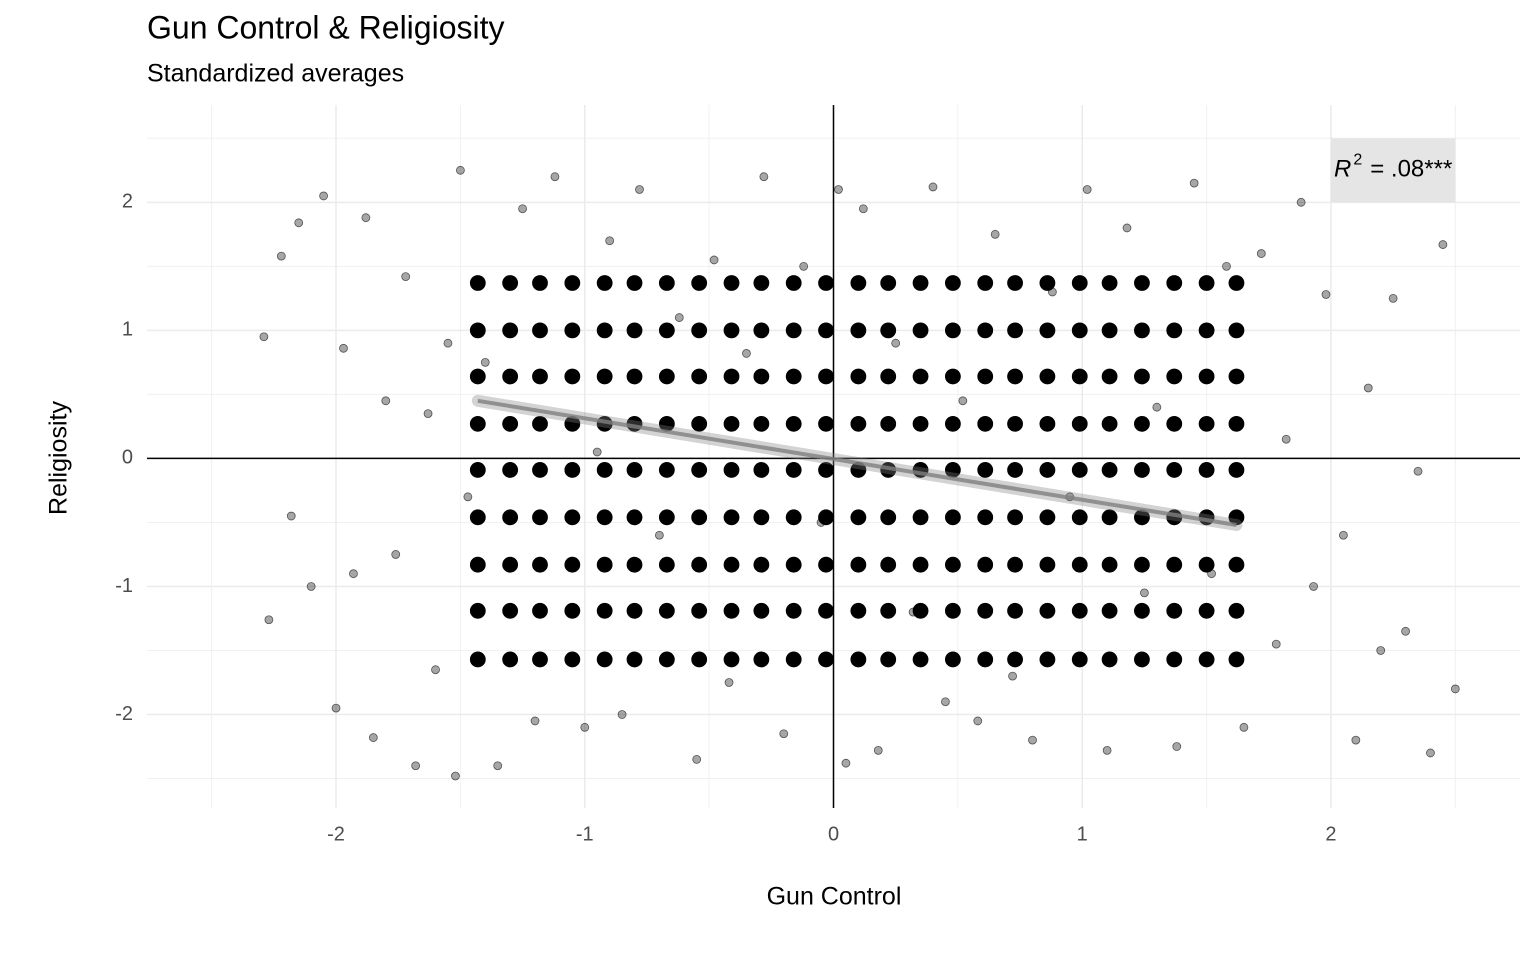  Describe the element at coordinates (1411, 169) in the screenshot. I see `annotation-text: = .08***` at that location.